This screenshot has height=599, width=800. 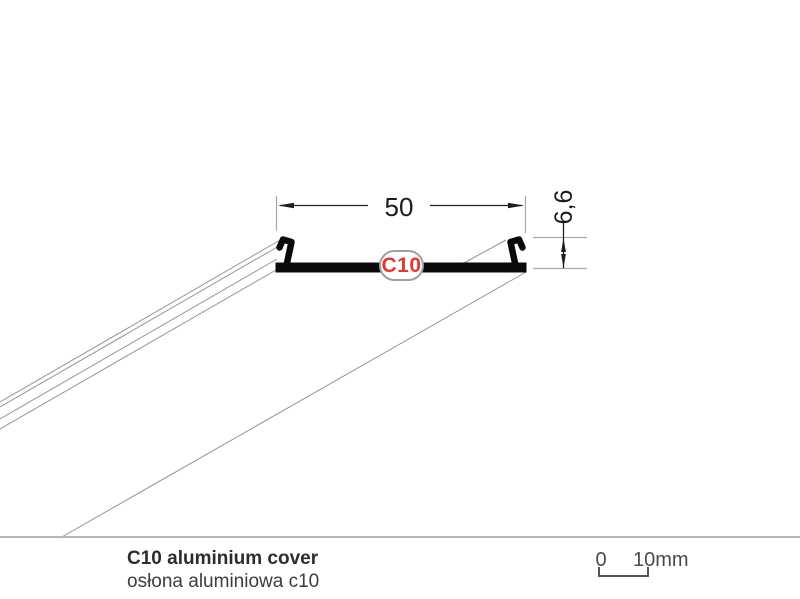 I want to click on extension-lines, so click(x=431, y=233).